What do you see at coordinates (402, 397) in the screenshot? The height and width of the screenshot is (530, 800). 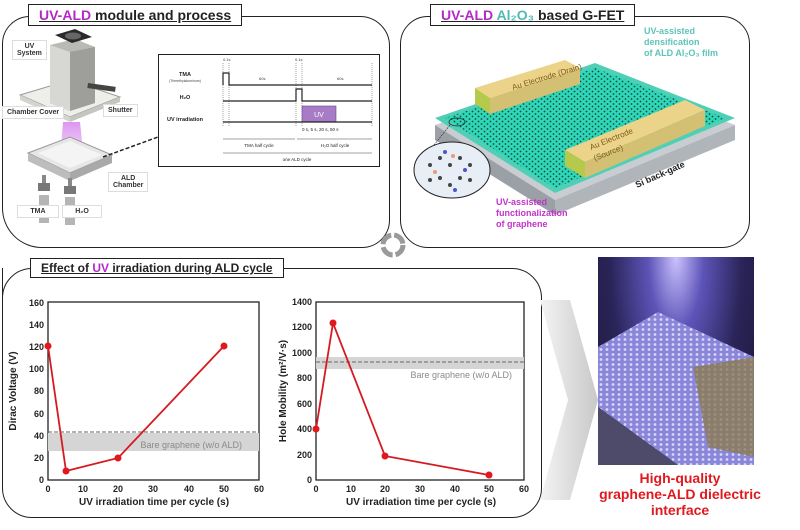 I see `hole-mobility-series` at bounding box center [402, 397].